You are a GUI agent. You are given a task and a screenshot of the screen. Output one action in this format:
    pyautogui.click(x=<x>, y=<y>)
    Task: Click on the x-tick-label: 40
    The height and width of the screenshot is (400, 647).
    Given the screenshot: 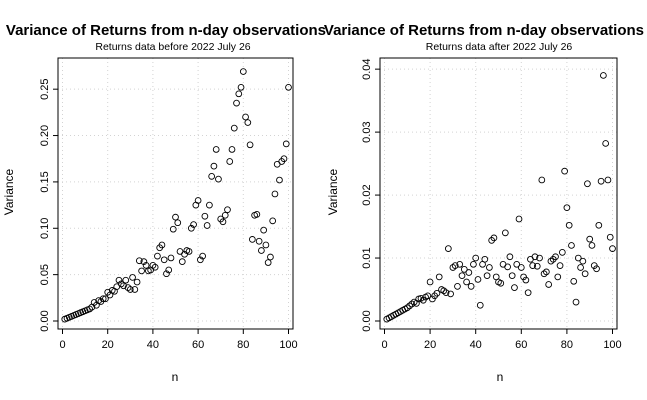 What is the action you would take?
    pyautogui.click(x=476, y=345)
    